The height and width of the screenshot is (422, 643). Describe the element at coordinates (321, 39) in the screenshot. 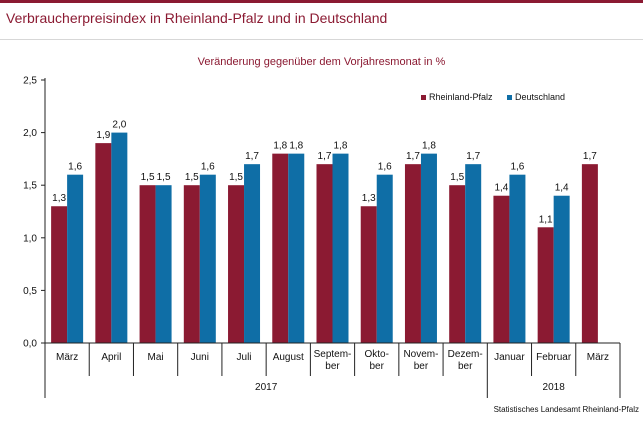

I see `title-divider` at that location.